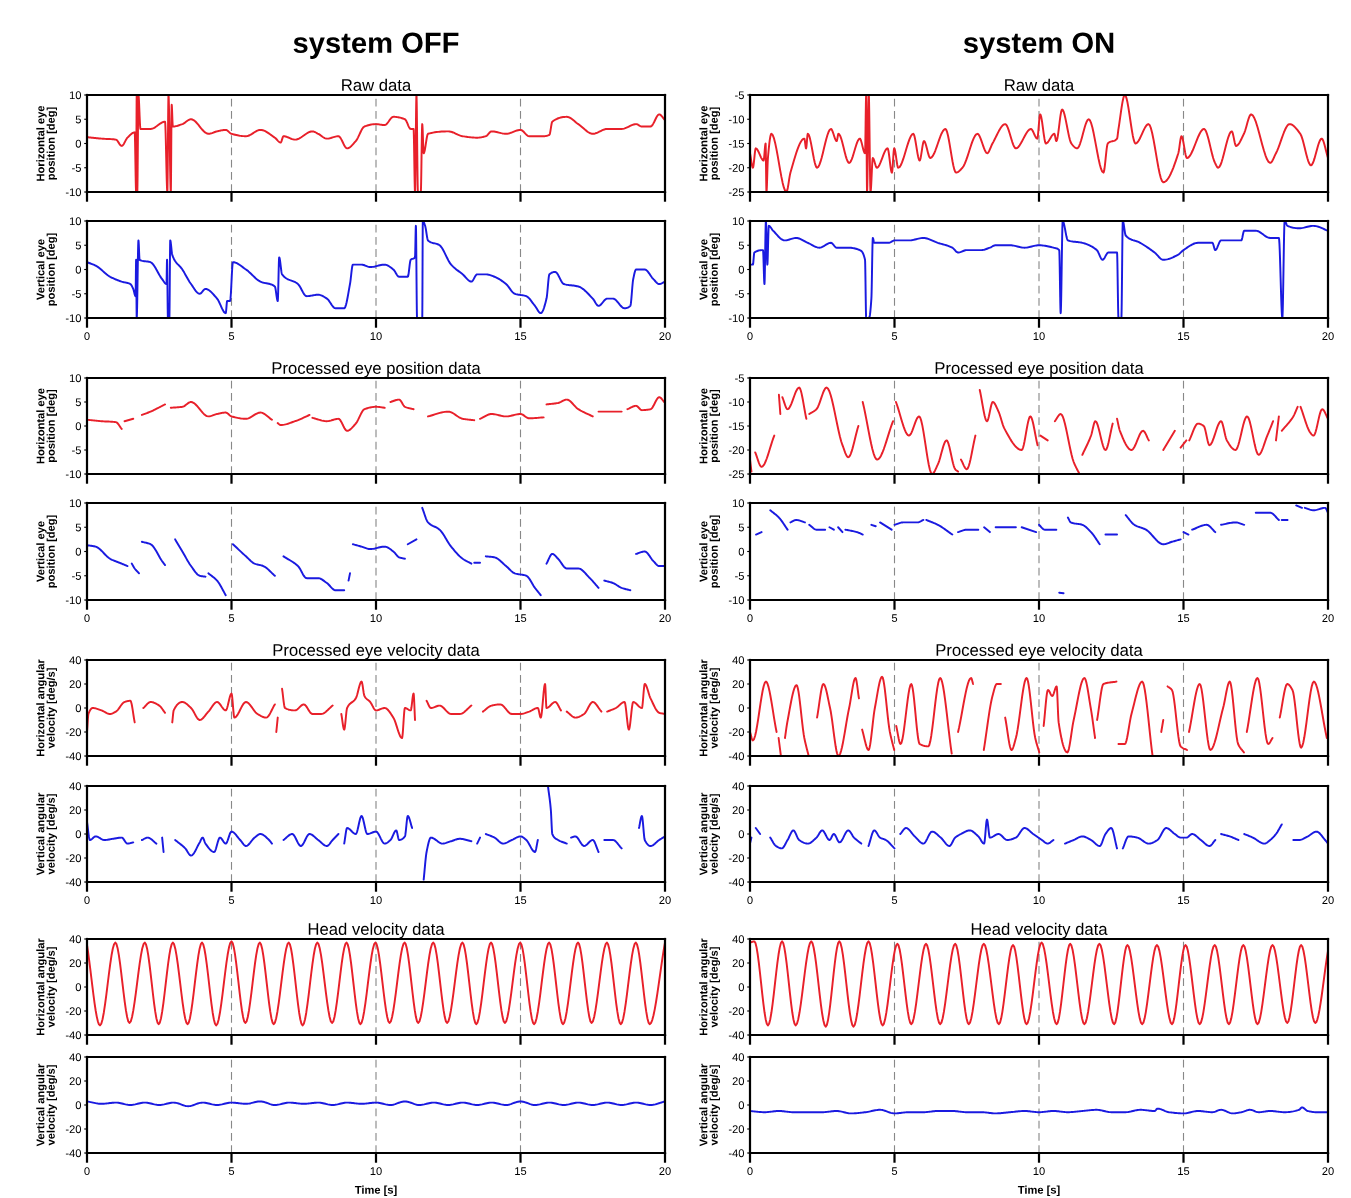  What do you see at coordinates (736, 474) in the screenshot?
I see `y-tick-label: -25` at bounding box center [736, 474].